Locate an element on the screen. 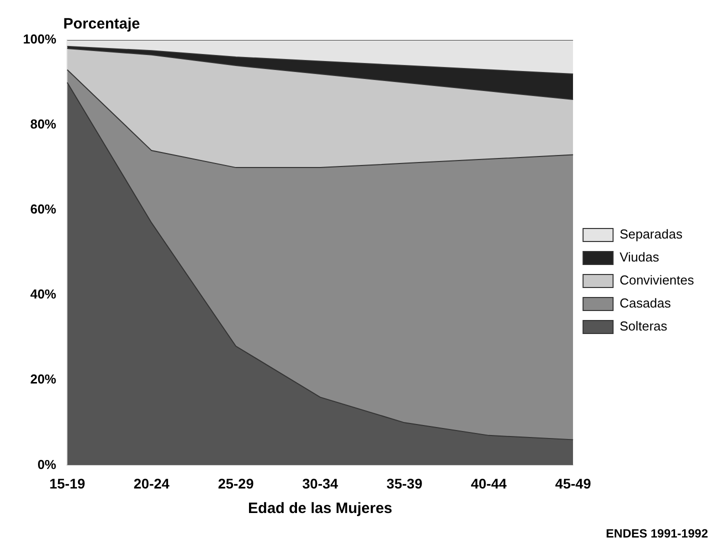 The width and height of the screenshot is (720, 552). y-axis-title: Porcentaje is located at coordinates (101, 24).